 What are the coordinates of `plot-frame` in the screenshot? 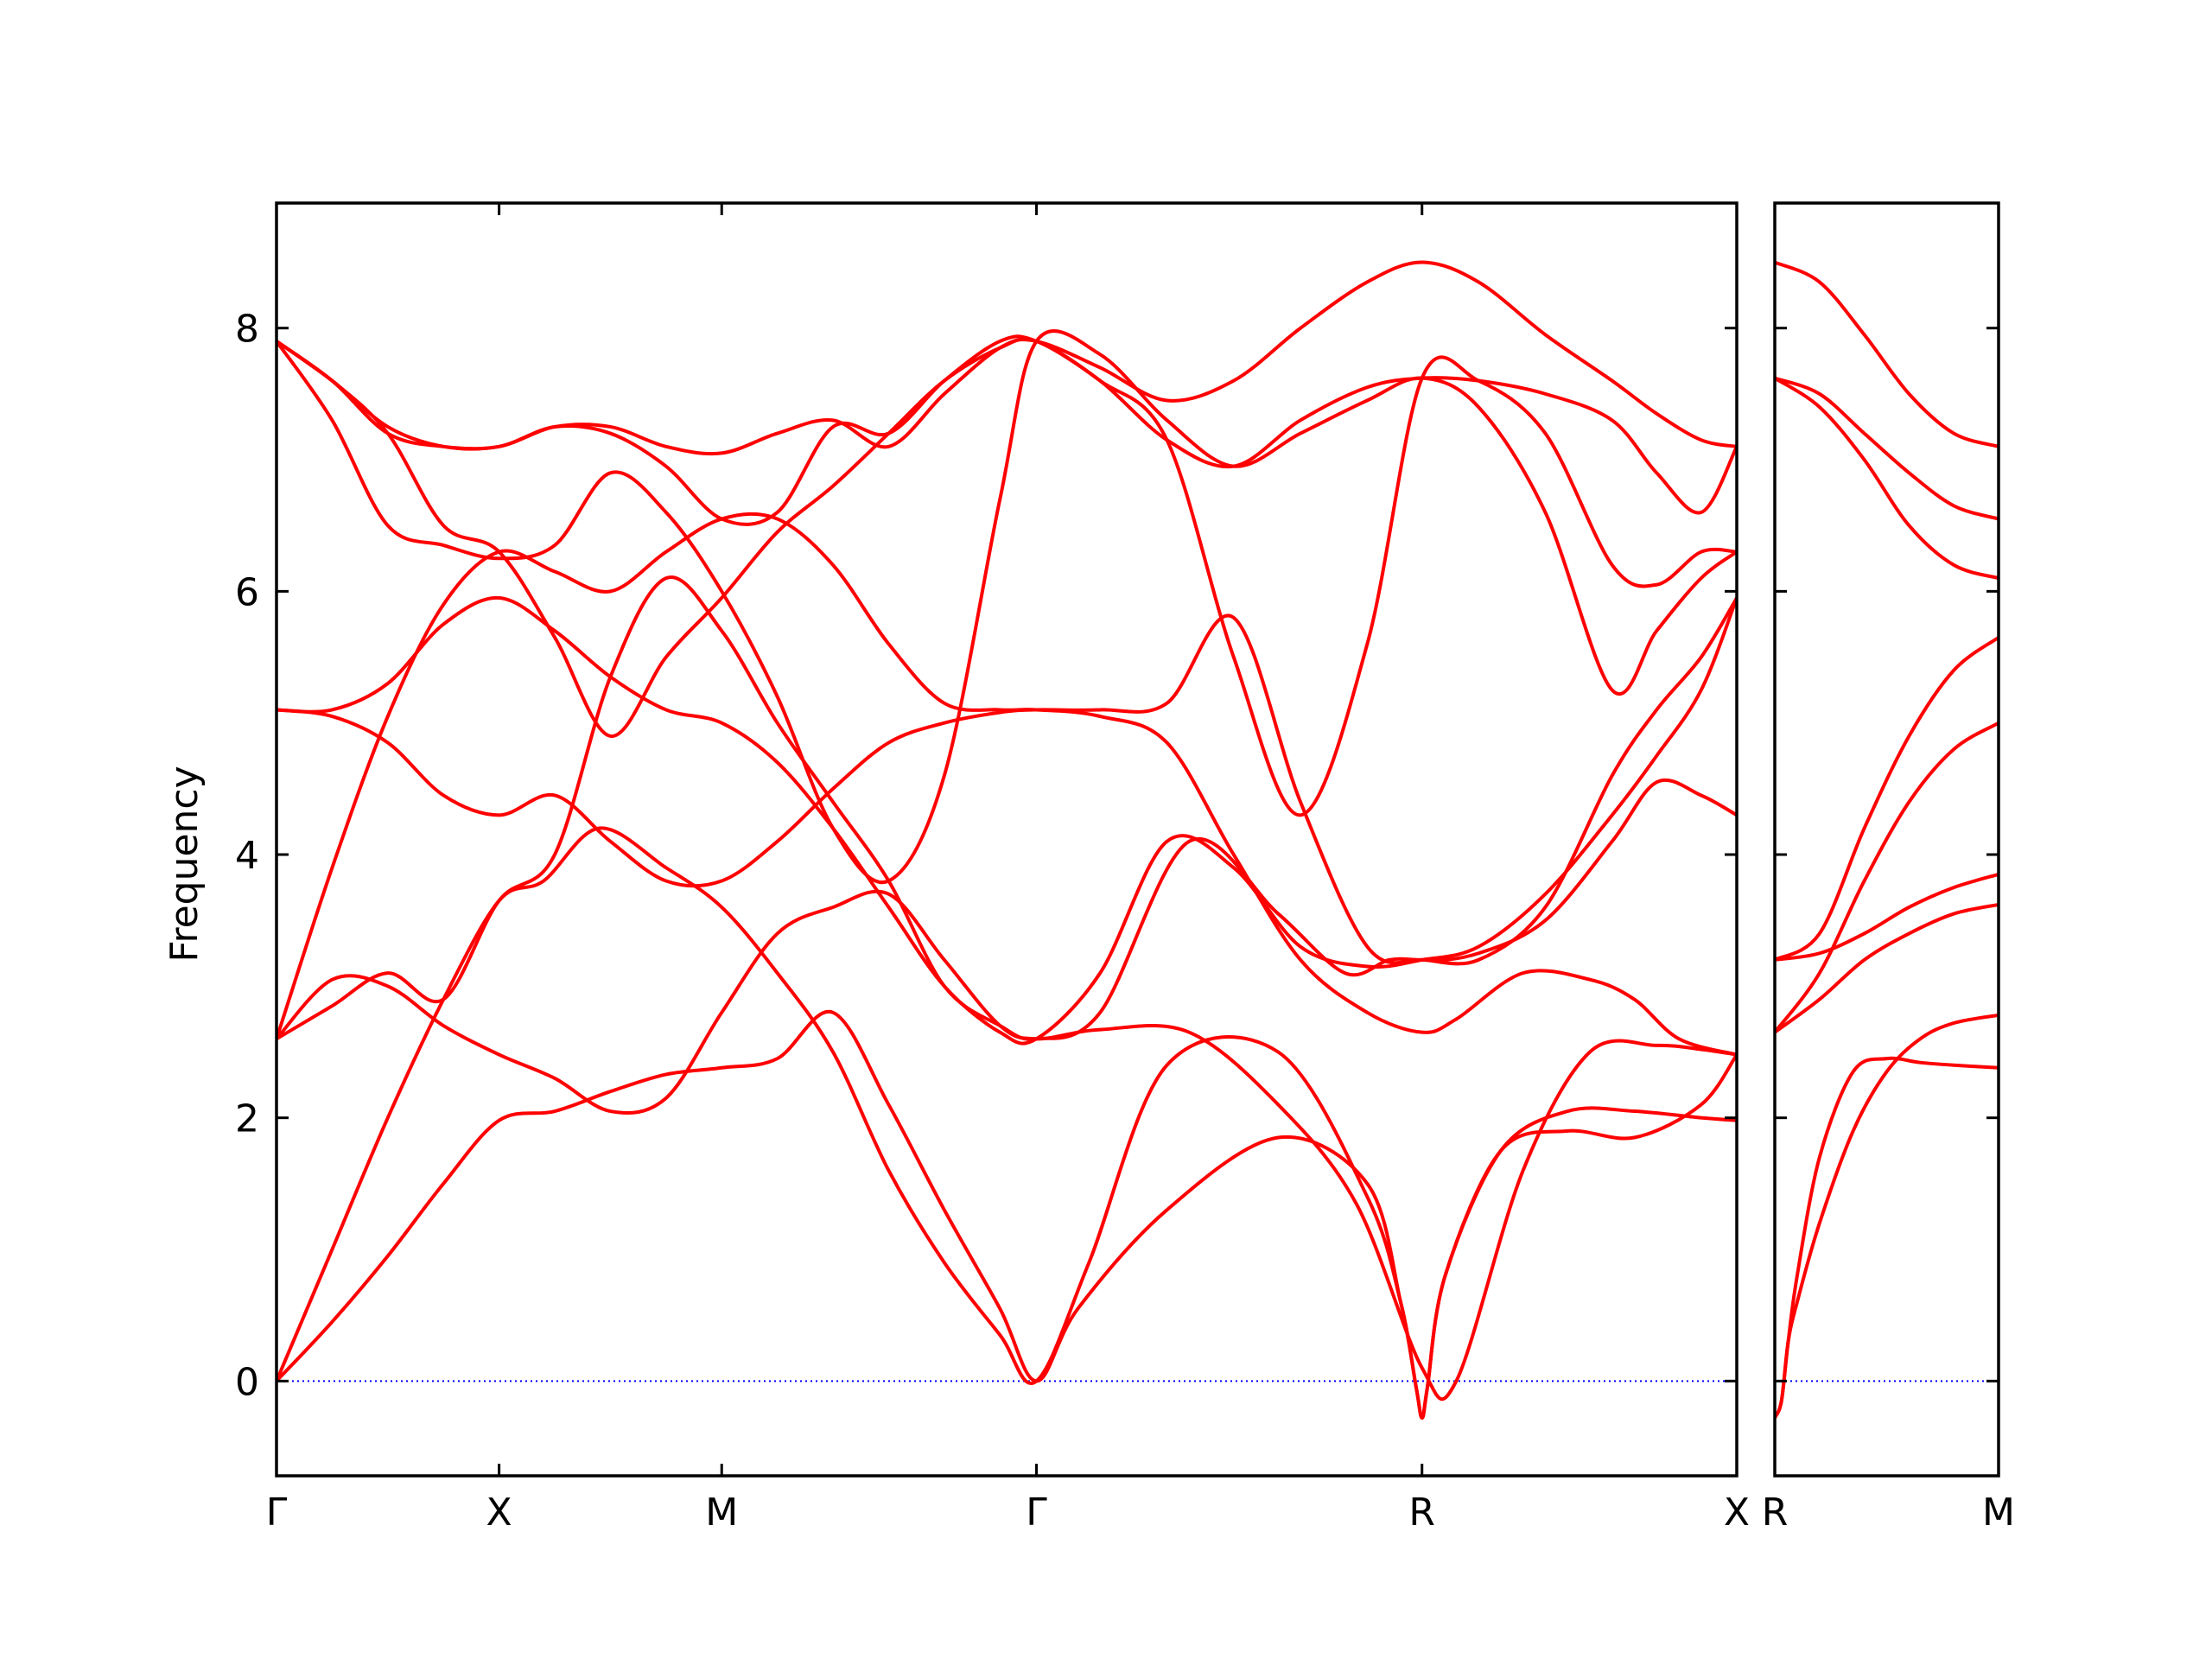 It's located at (1886, 839).